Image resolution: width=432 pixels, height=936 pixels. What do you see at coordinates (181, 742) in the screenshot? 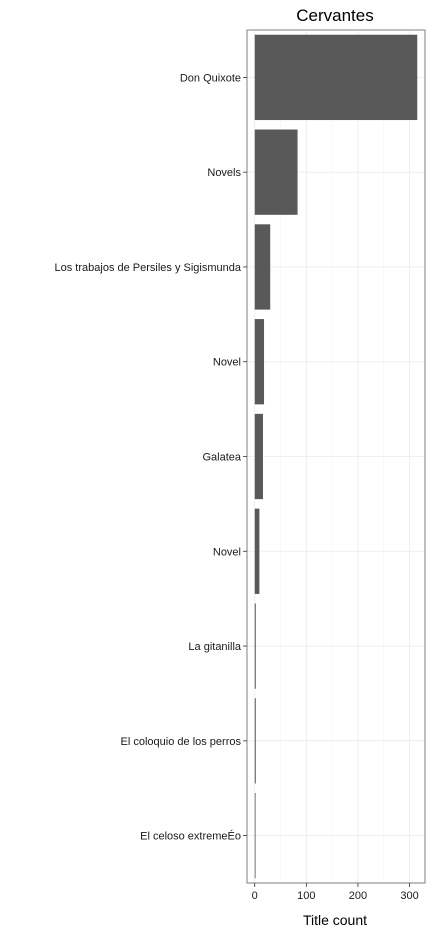
I see `y-tick-label: El coloquio de los perros` at bounding box center [181, 742].